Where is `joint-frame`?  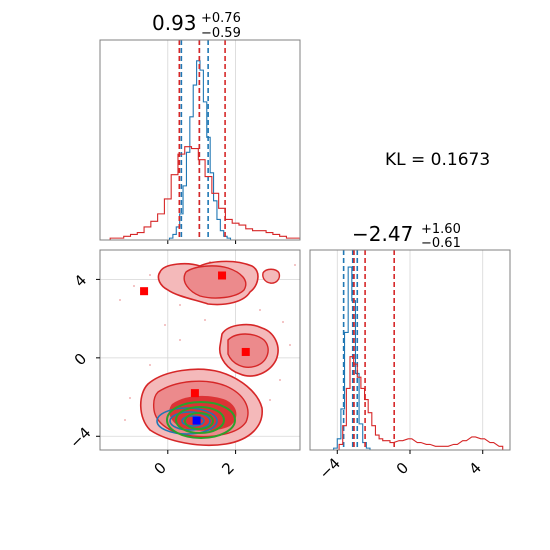
joint-frame is located at coordinates (200, 350).